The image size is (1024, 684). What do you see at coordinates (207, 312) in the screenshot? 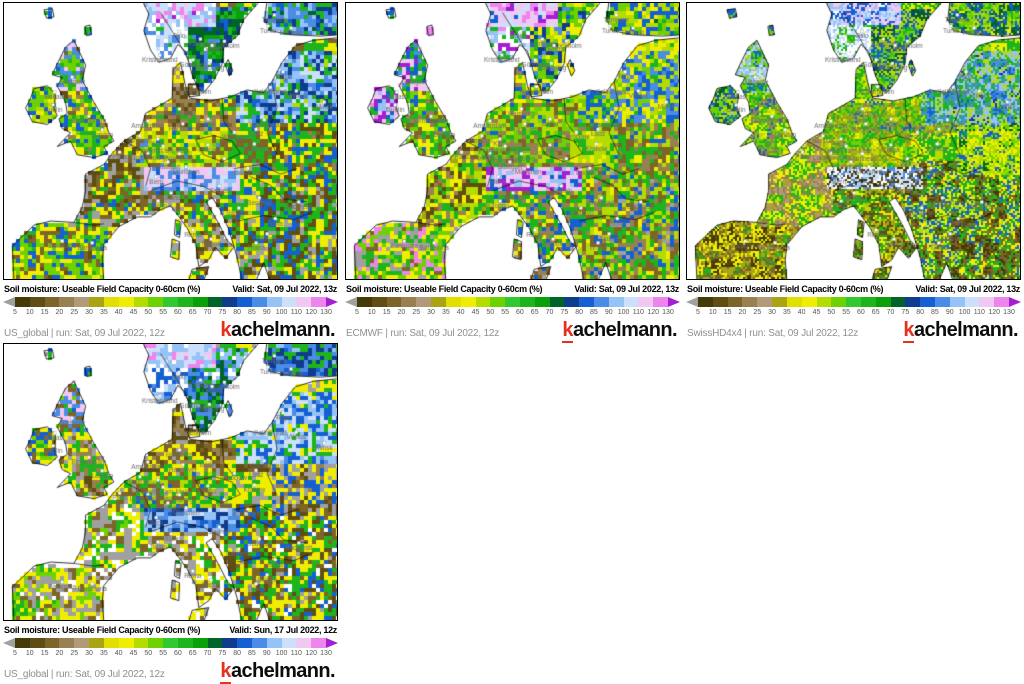
I see `scale-tick-label: 70` at bounding box center [207, 312].